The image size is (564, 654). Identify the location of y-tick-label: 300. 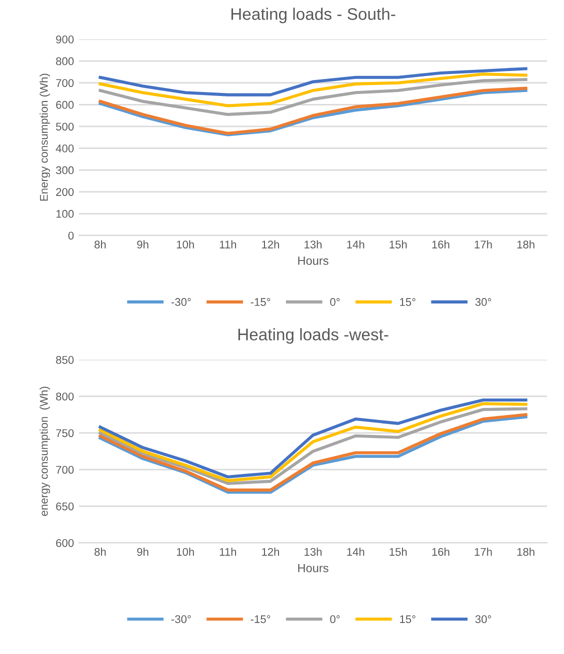
(65, 170).